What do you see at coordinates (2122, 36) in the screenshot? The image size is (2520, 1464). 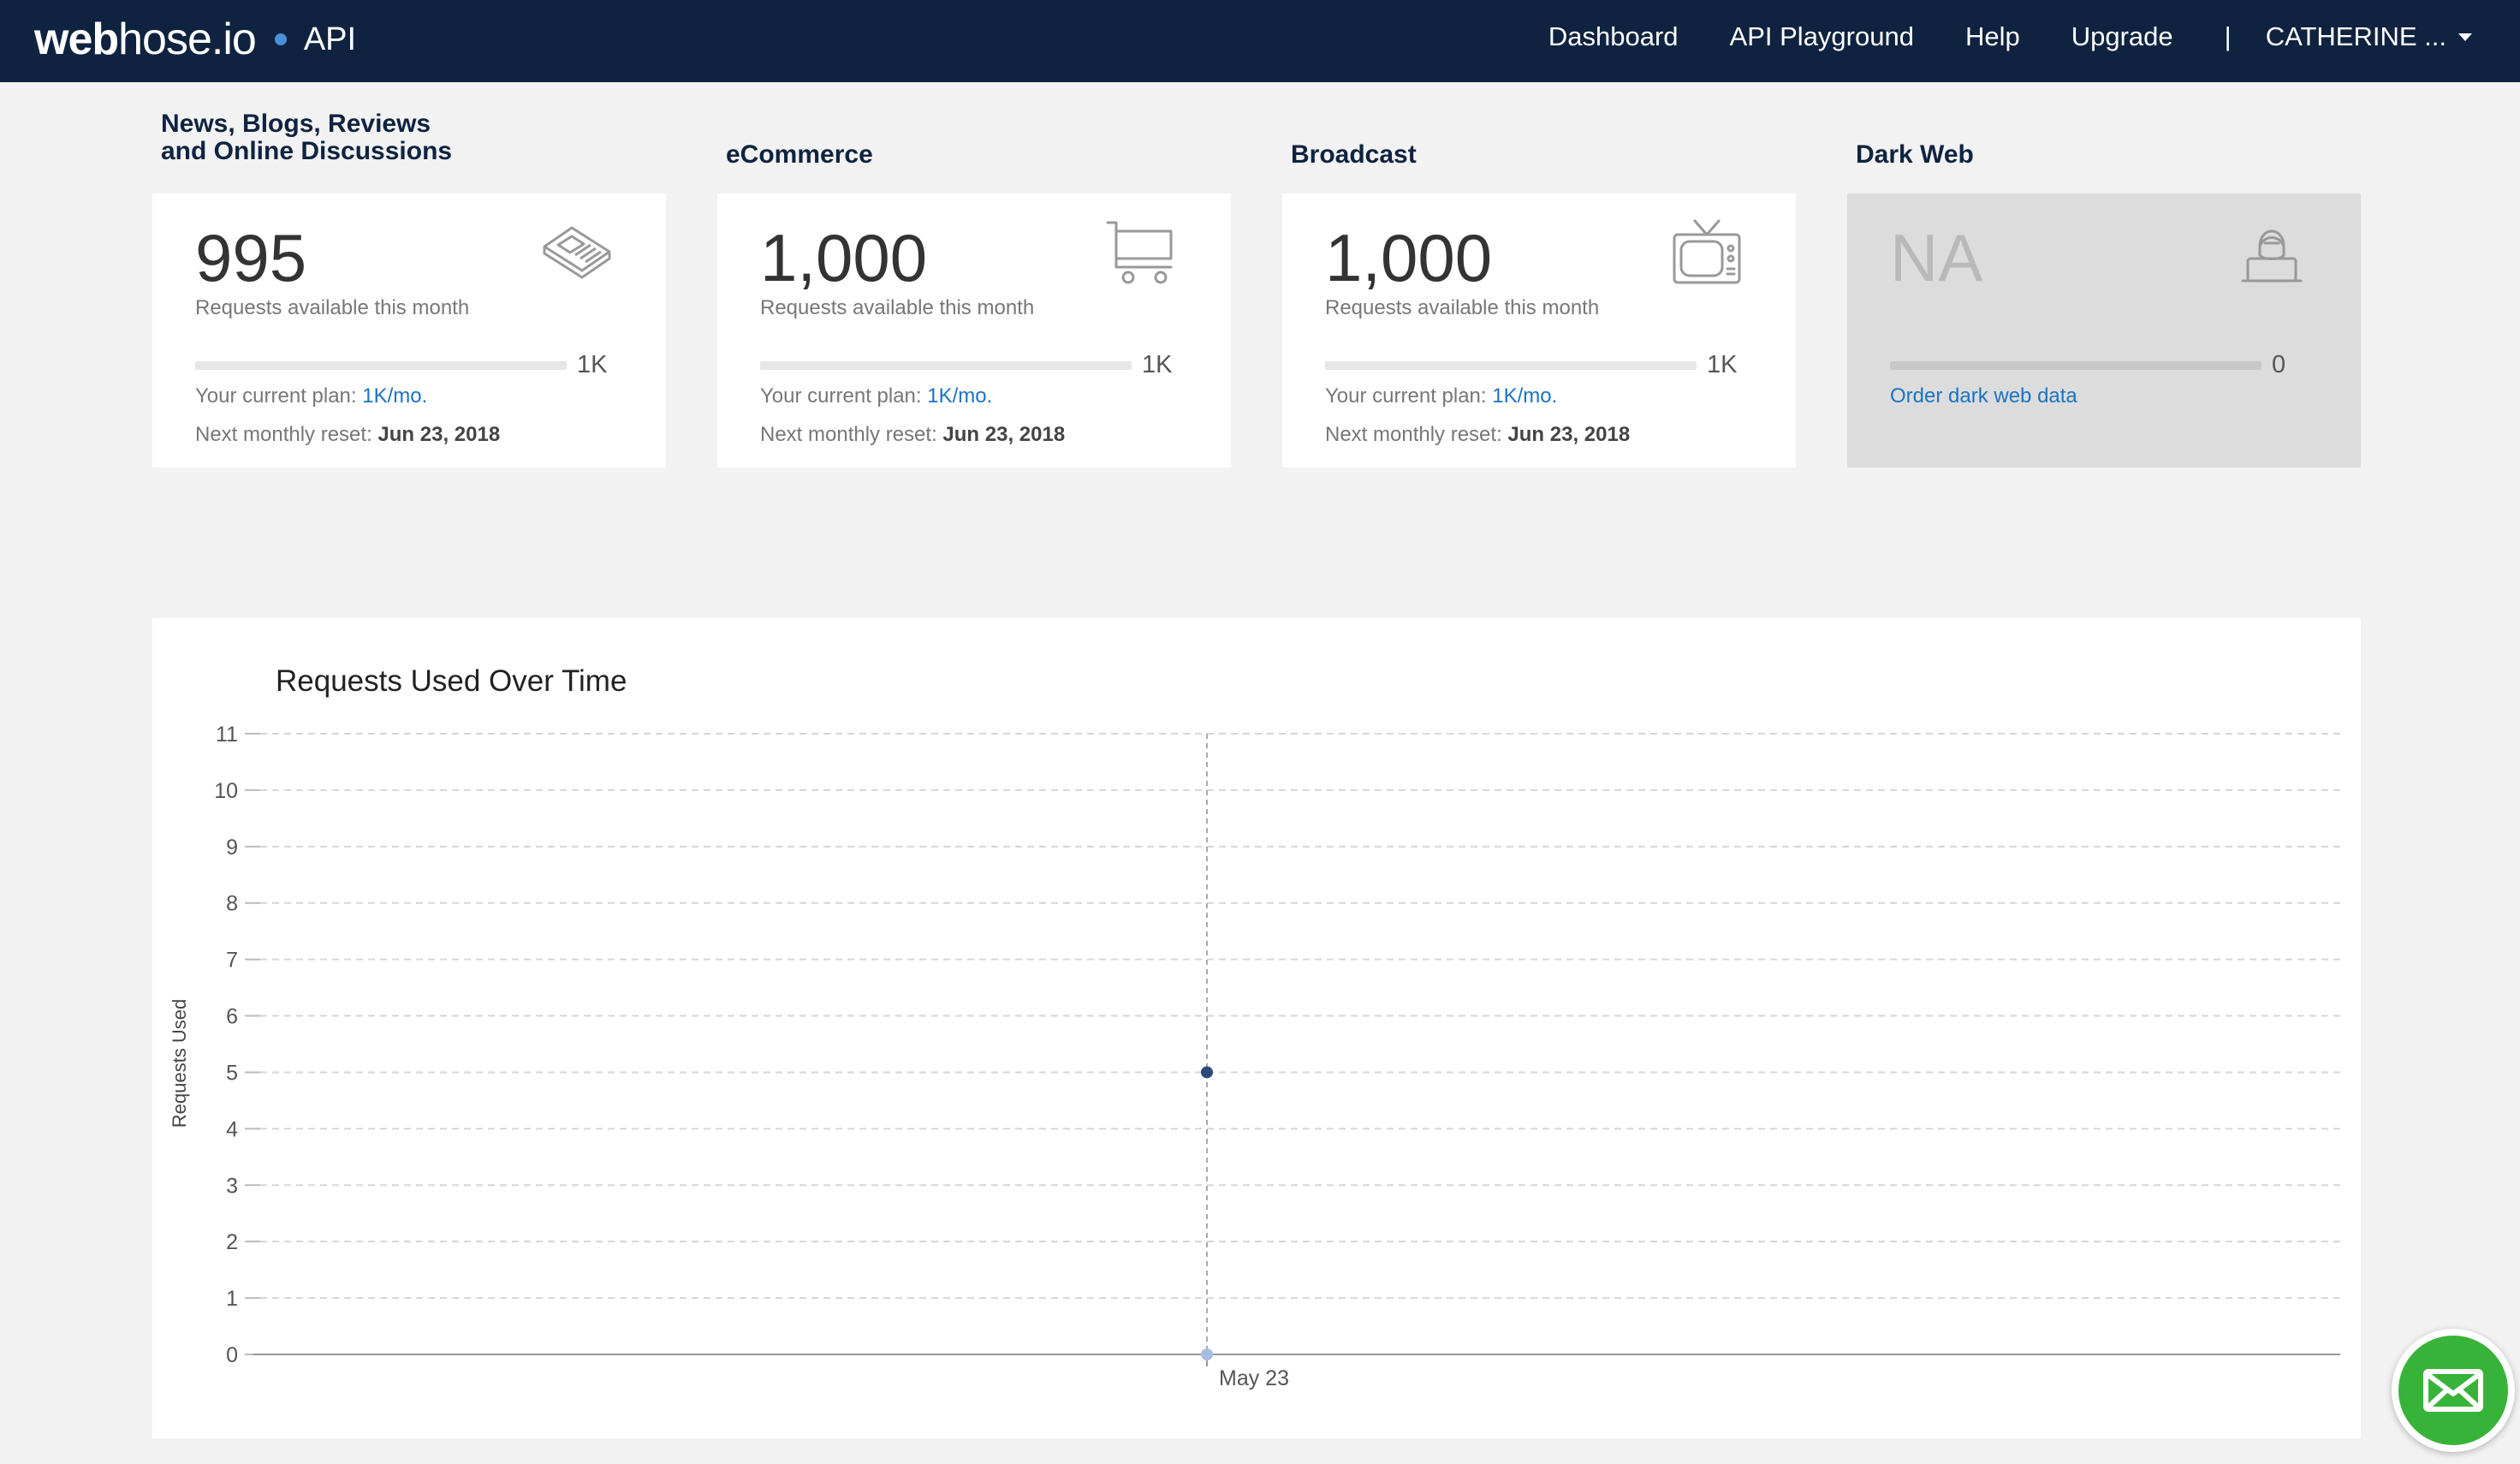 I see `nav-upgrade: Upgrade` at bounding box center [2122, 36].